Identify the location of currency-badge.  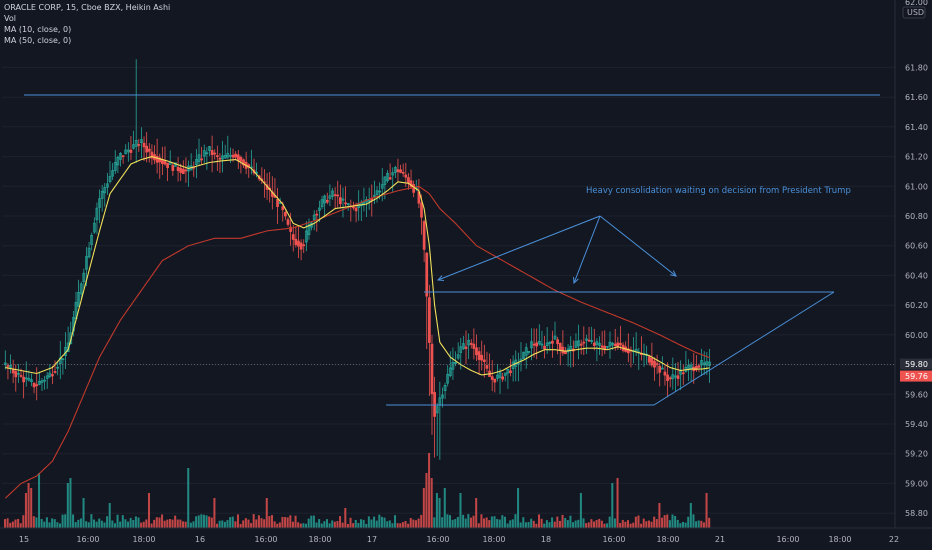
(914, 12).